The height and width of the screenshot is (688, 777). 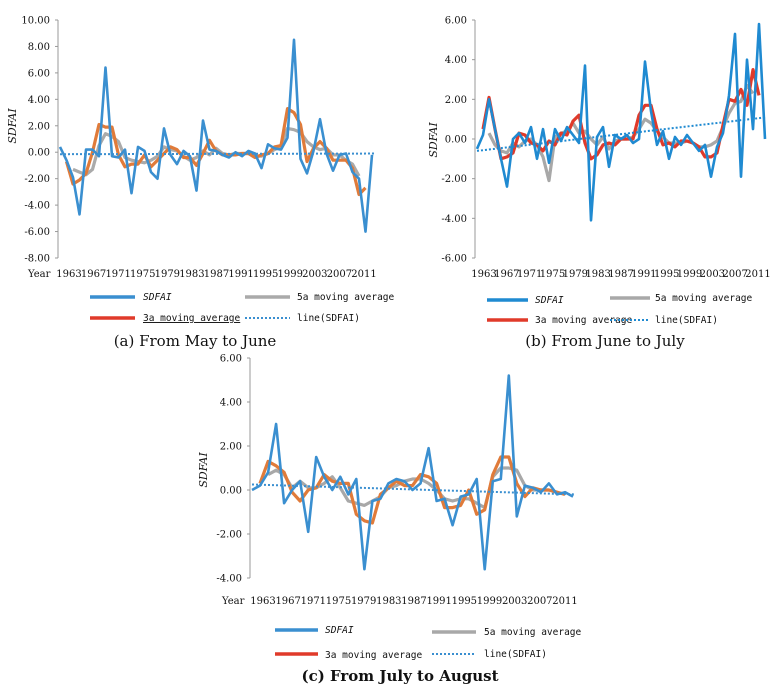 What do you see at coordinates (195, 341) in the screenshot?
I see `panel-a-caption: (a) From May to June` at bounding box center [195, 341].